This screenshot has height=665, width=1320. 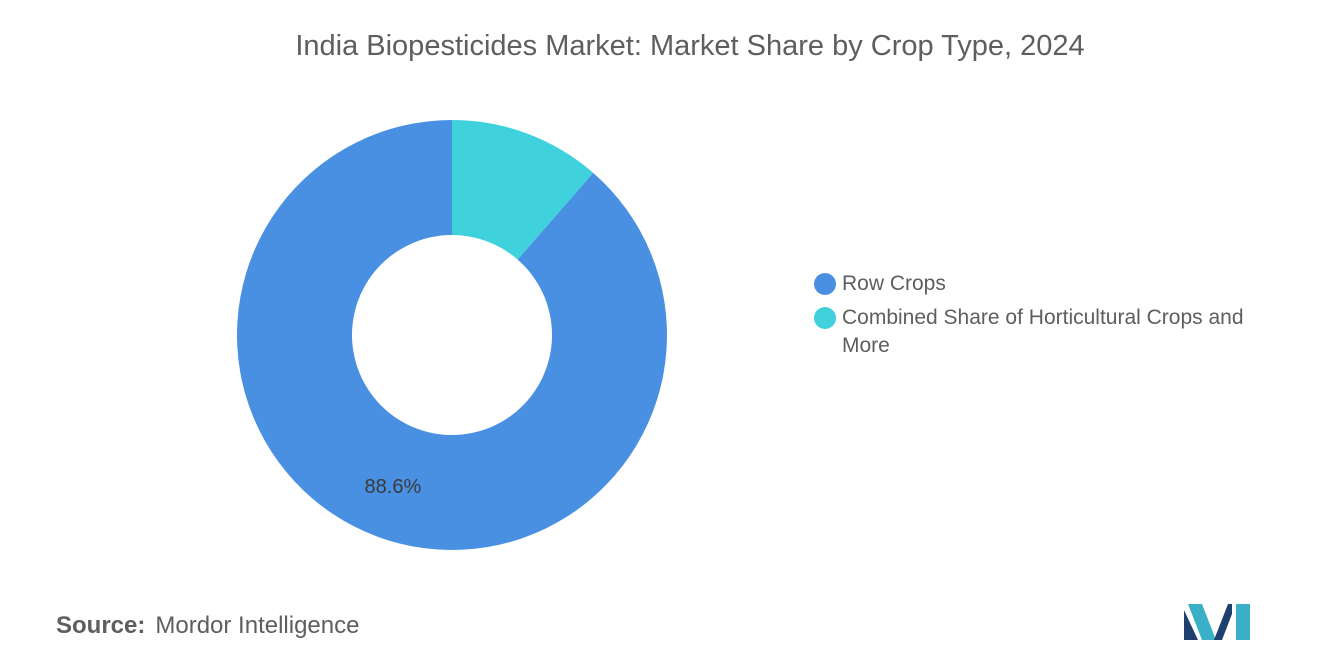 What do you see at coordinates (894, 283) in the screenshot?
I see `legend-label: Row Crops` at bounding box center [894, 283].